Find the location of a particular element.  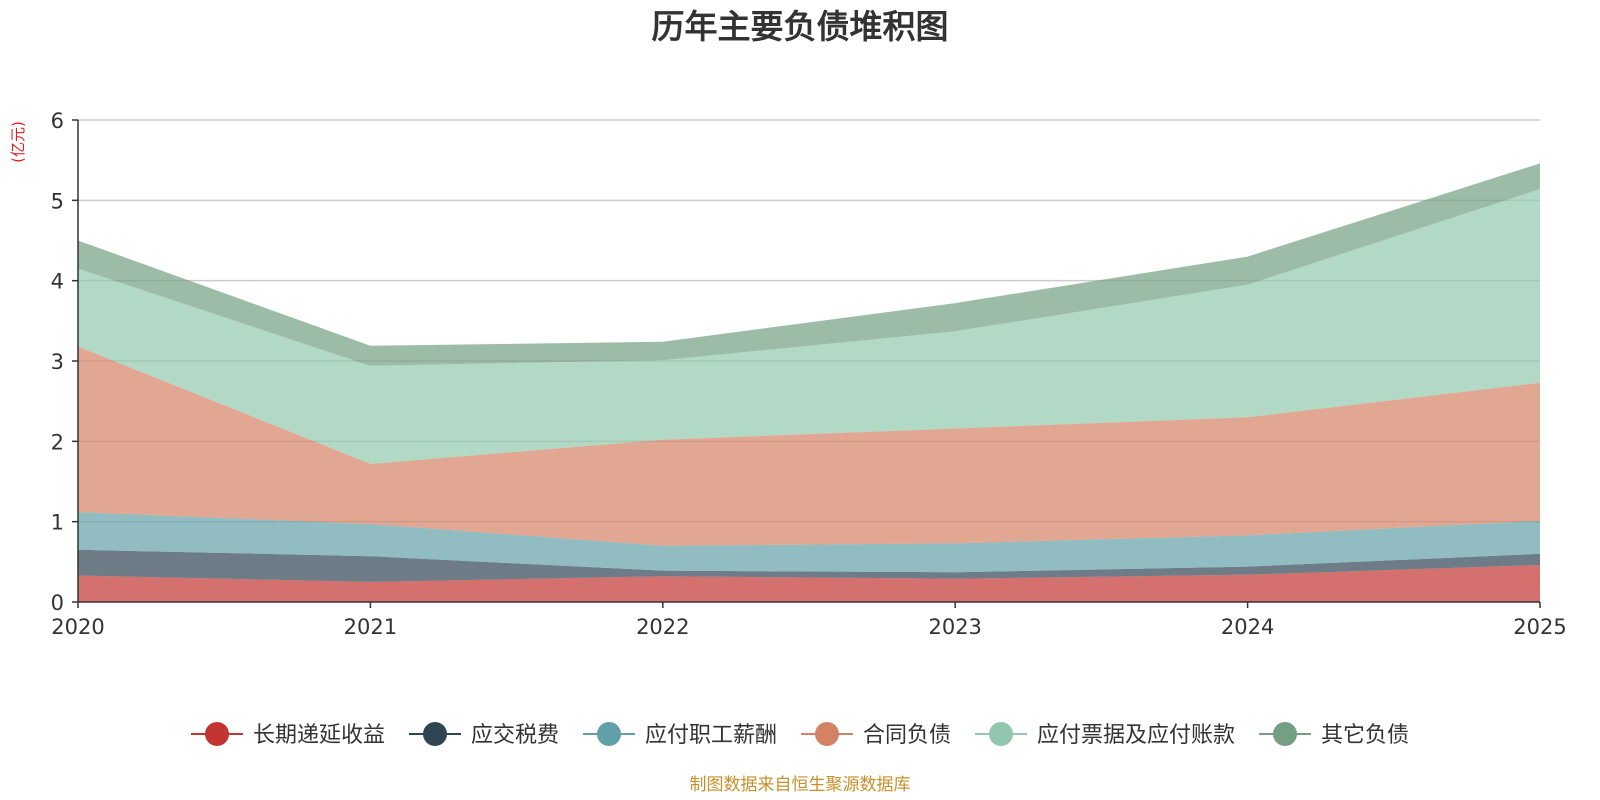

x-tick-label: 2023 is located at coordinates (954, 627).